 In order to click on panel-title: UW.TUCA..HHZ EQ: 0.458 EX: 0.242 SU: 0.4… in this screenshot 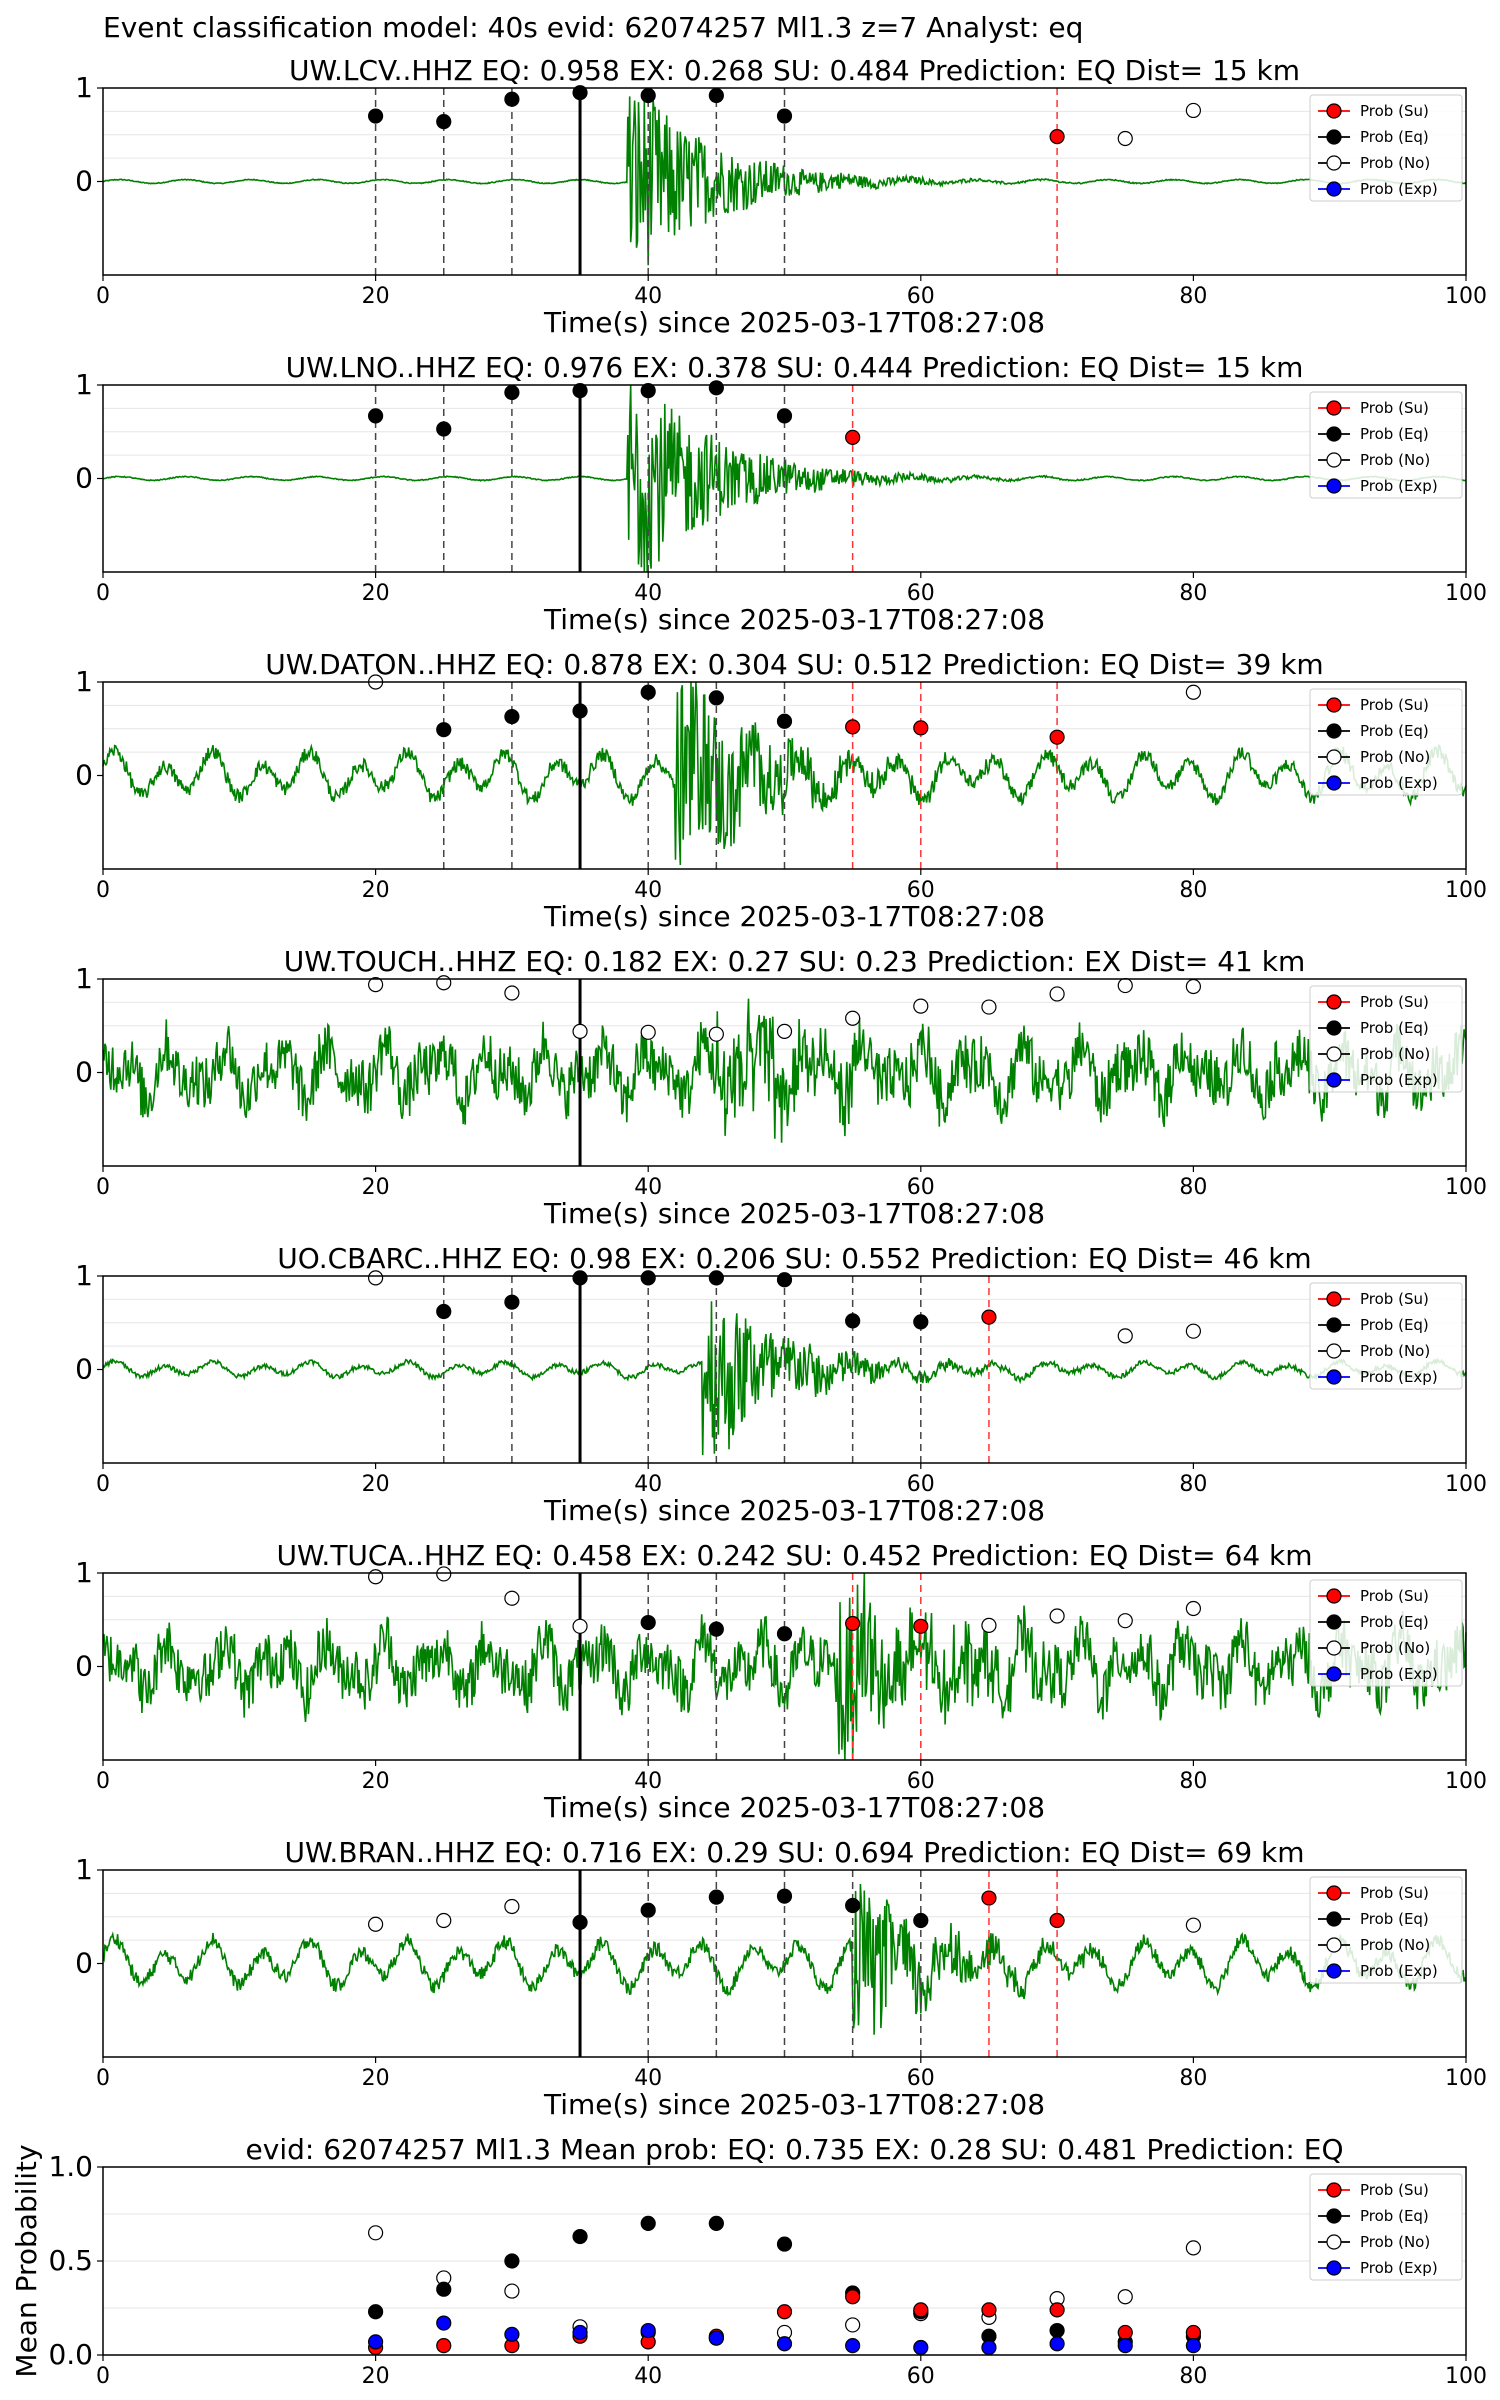, I will do `click(794, 1555)`.